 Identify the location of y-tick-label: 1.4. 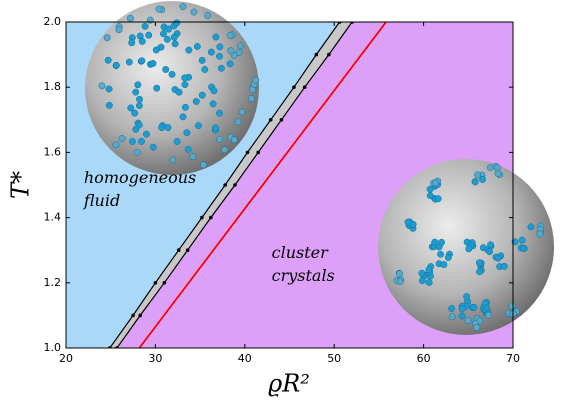
(53, 217).